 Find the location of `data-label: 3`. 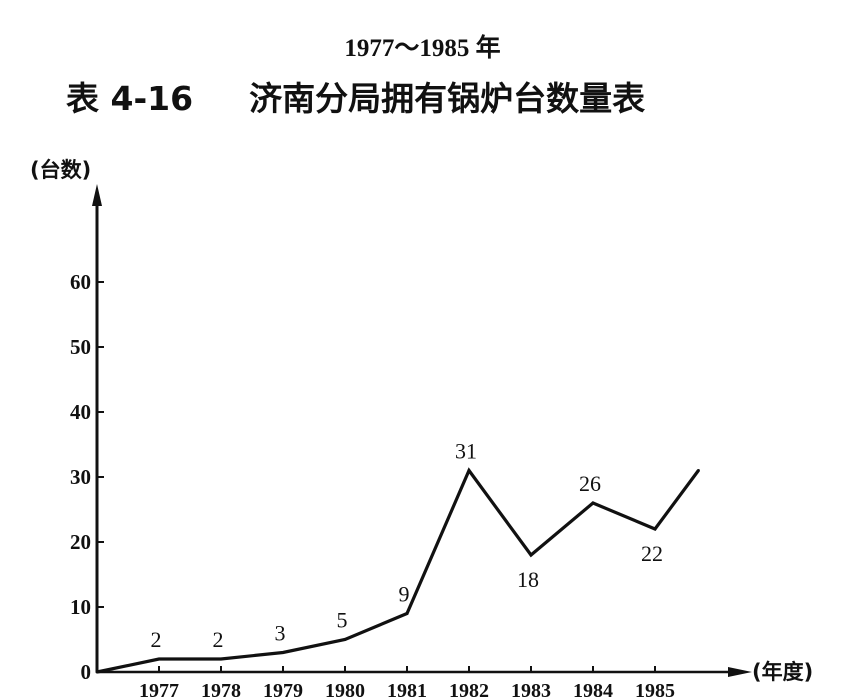

data-label: 3 is located at coordinates (280, 633).